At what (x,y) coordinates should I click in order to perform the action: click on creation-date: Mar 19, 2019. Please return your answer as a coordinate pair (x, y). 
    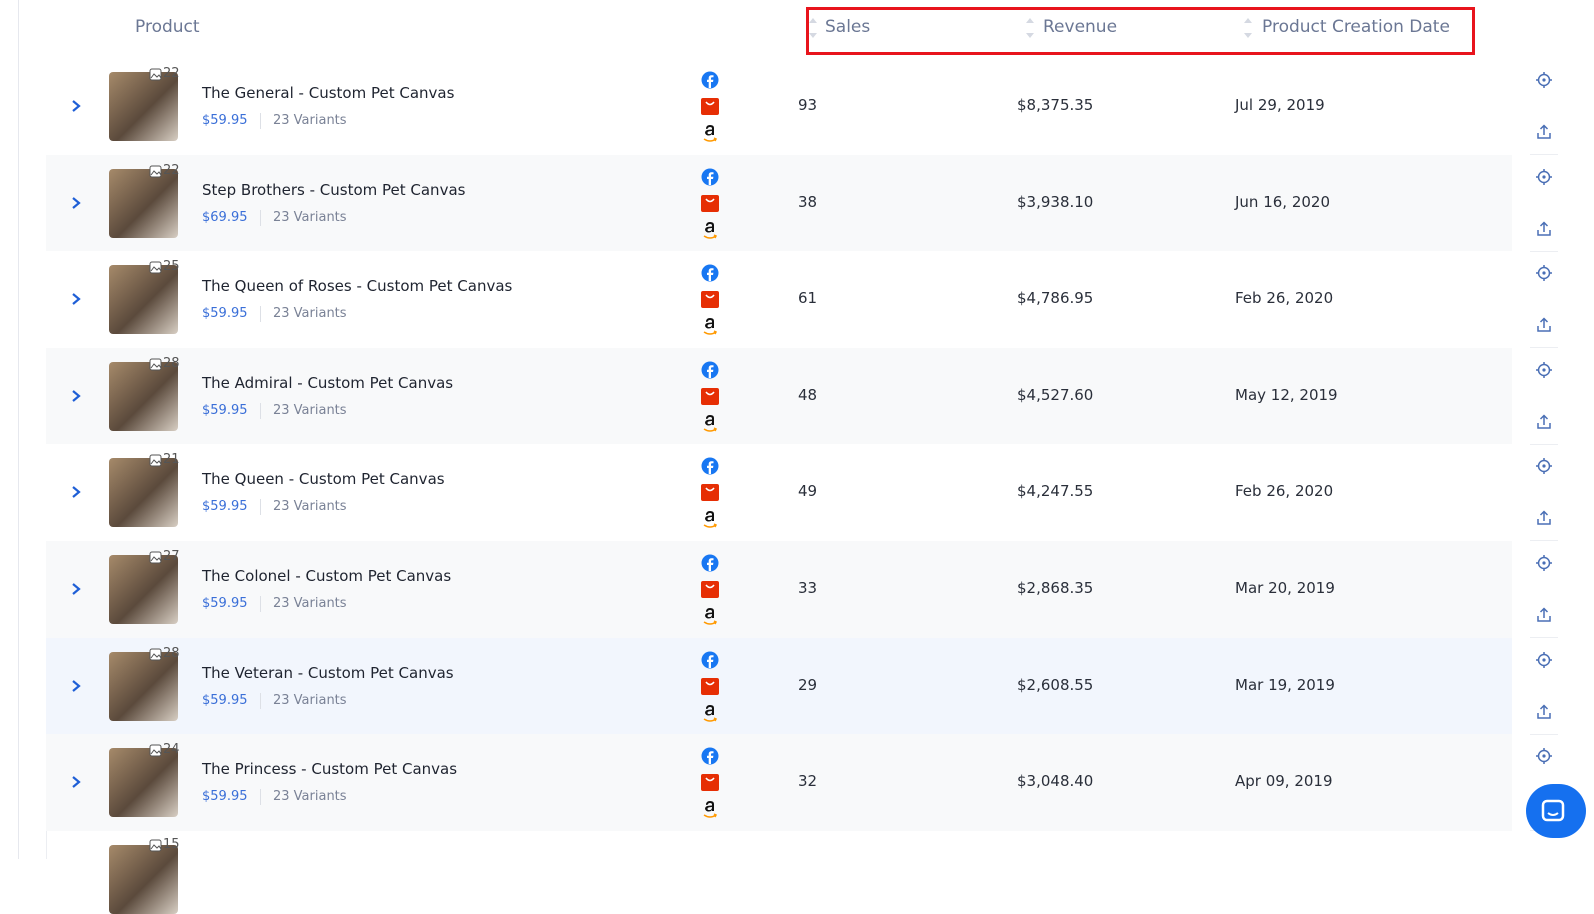
    Looking at the image, I should click on (1285, 684).